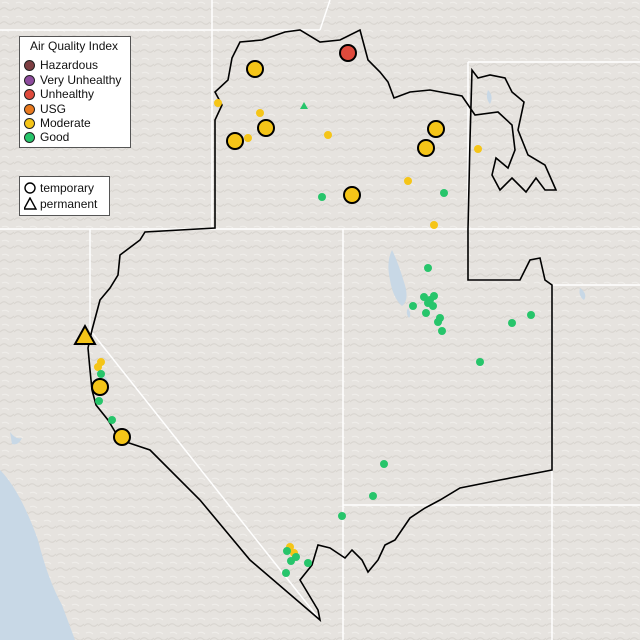 The width and height of the screenshot is (640, 640). I want to click on great-salt-lake, so click(397, 278).